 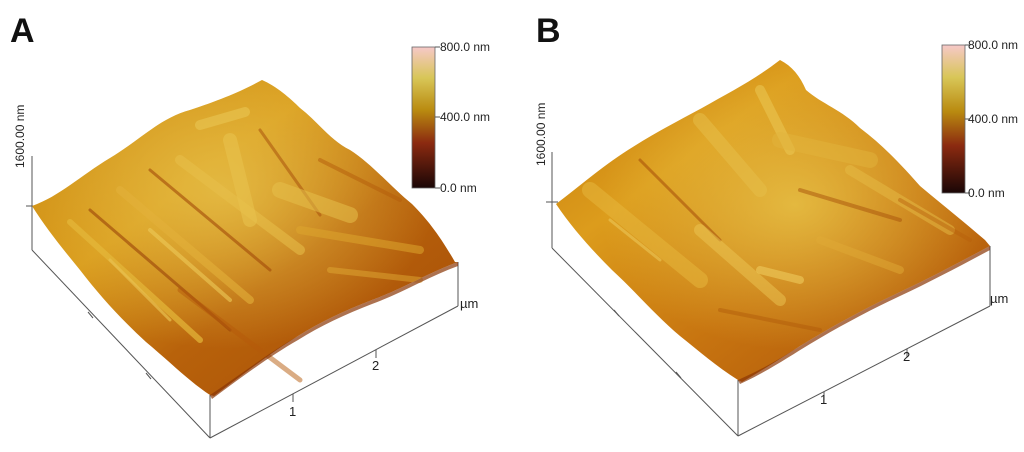 I want to click on panel-b-x-tick-label-2: 2, so click(x=906, y=356).